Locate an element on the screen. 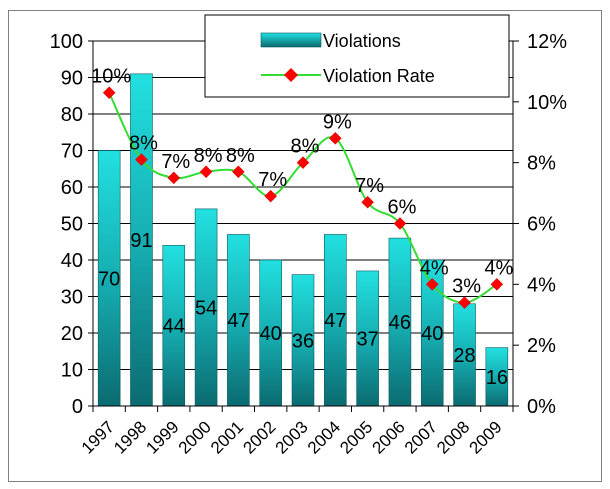  y-left-tick-label: 0 is located at coordinates (77, 407).